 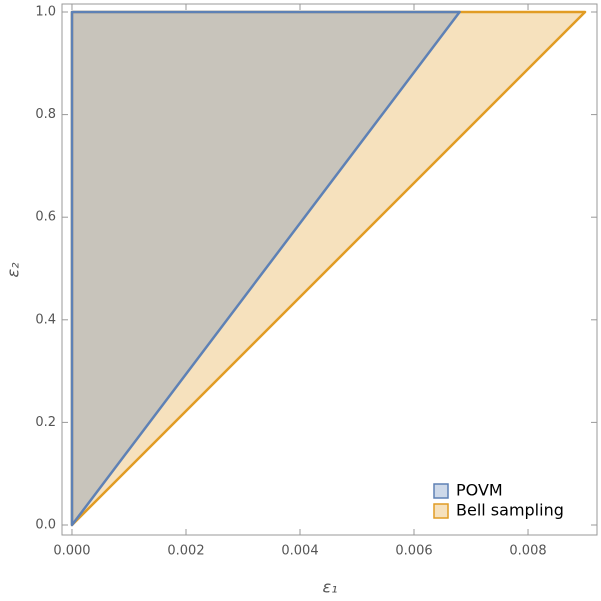 What do you see at coordinates (13, 270) in the screenshot?
I see `y-axis-label: ε₂` at bounding box center [13, 270].